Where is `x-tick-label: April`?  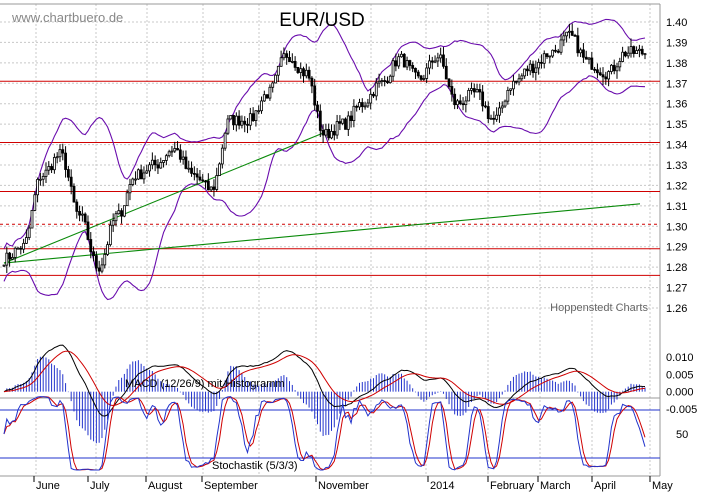
x-tick-label: April is located at coordinates (605, 486).